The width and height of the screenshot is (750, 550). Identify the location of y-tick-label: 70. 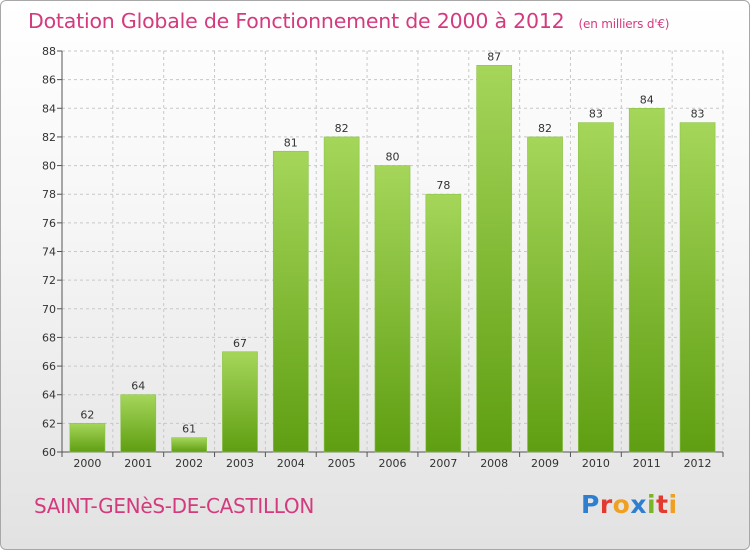
(49, 309).